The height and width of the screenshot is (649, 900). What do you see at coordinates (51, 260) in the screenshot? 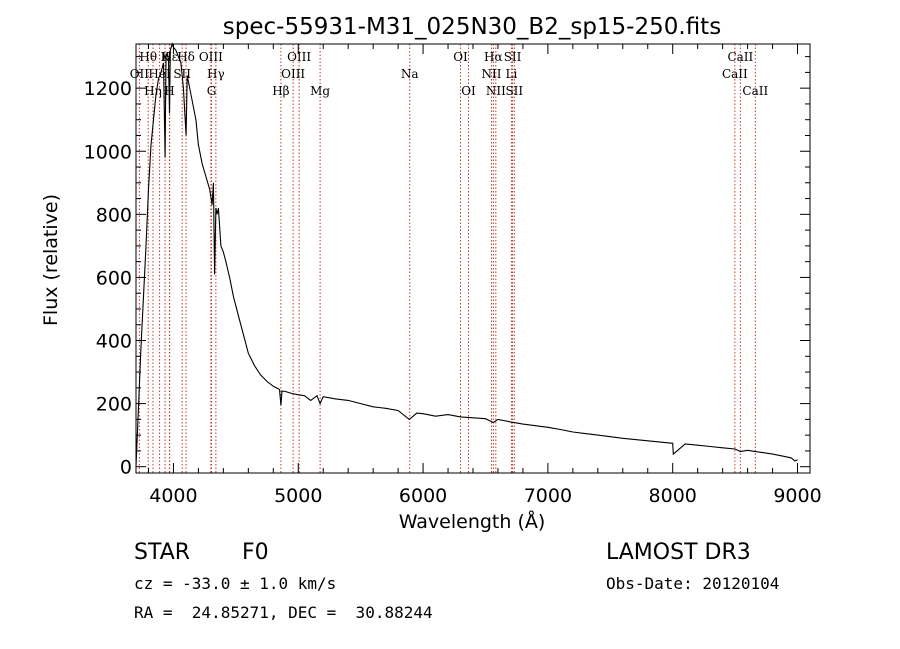
I see `y-axis-label: Flux (relative)` at bounding box center [51, 260].